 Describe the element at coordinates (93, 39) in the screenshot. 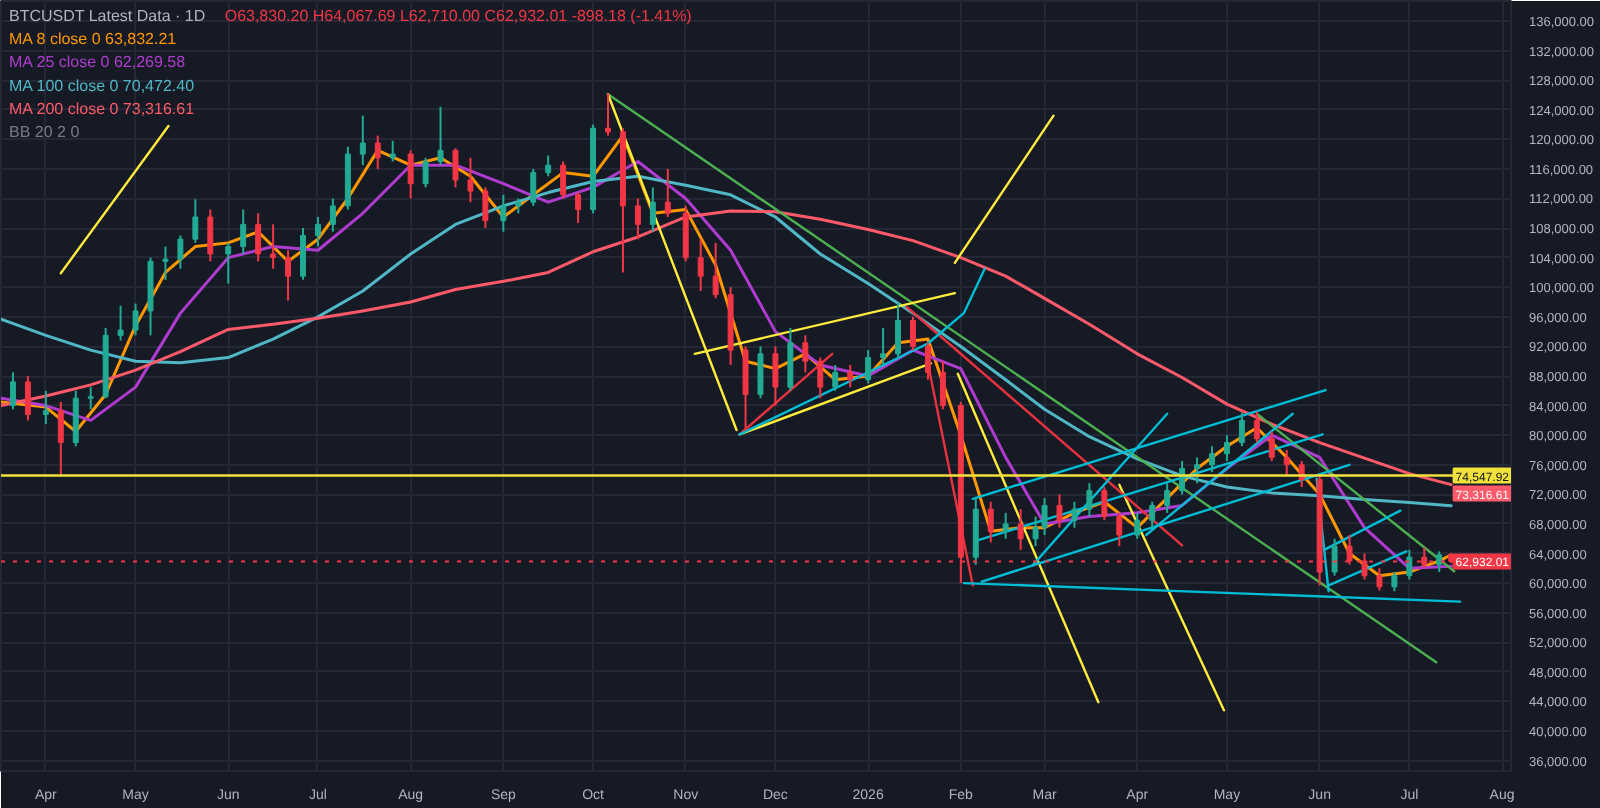

I see `text: MA 8 close 0 63,832.21` at that location.